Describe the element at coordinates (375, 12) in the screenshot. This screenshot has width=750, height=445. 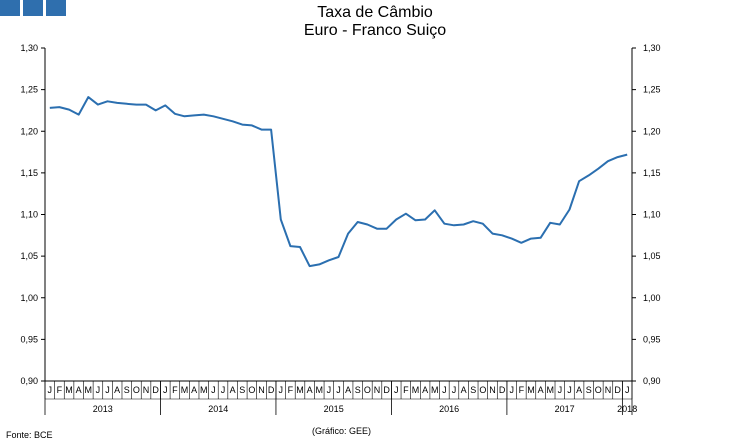
I see `chart-title: Taxa de Câmbio` at that location.